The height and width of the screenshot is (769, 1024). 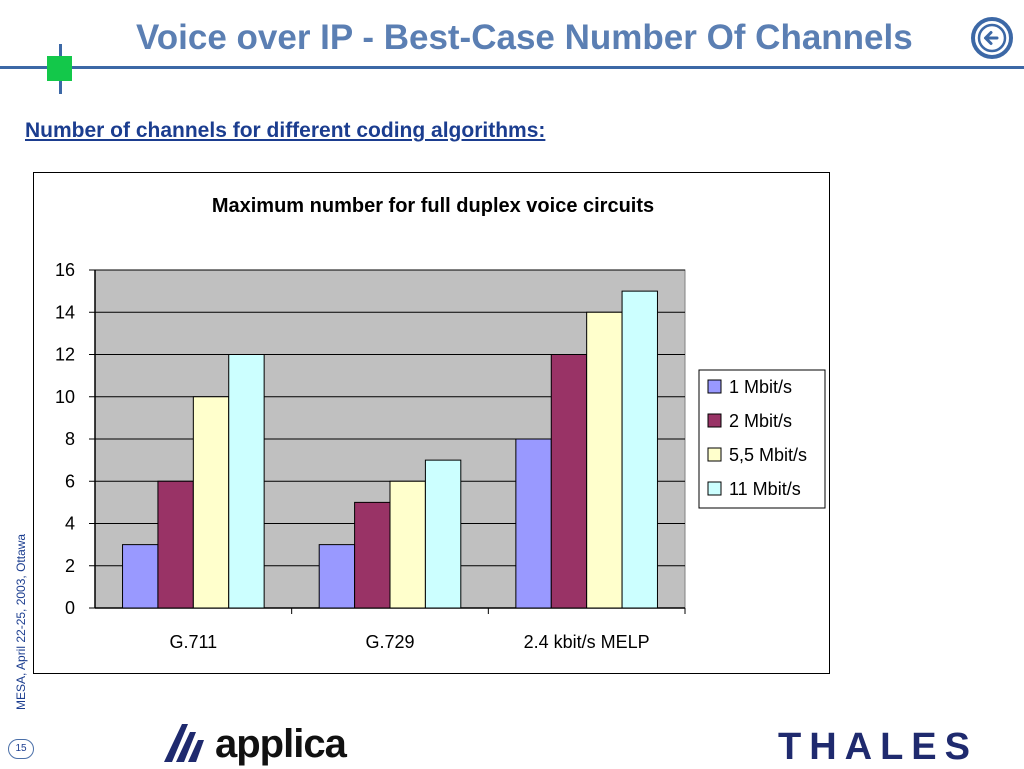 What do you see at coordinates (389, 642) in the screenshot?
I see `x-tick-label: G.729` at bounding box center [389, 642].